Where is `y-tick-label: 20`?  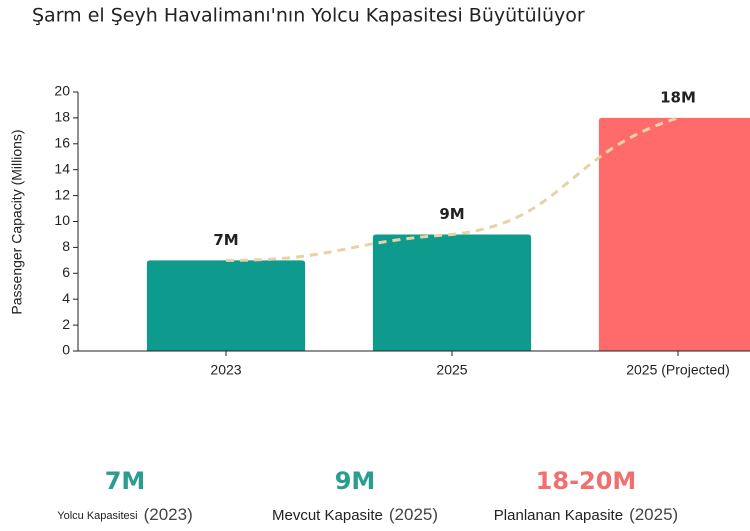 y-tick-label: 20 is located at coordinates (62, 91).